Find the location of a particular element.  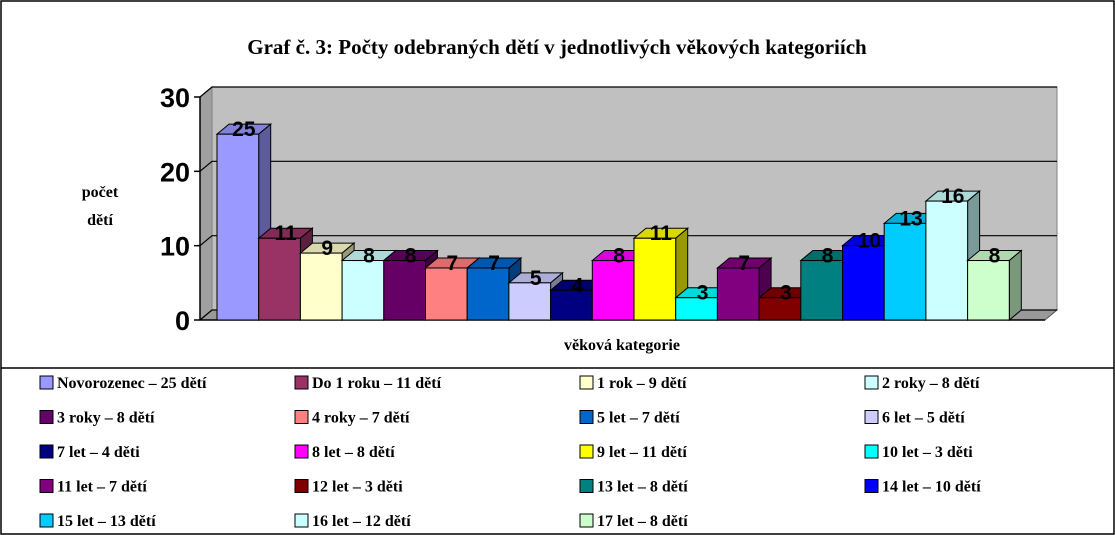

data-label: 5 is located at coordinates (536, 278).